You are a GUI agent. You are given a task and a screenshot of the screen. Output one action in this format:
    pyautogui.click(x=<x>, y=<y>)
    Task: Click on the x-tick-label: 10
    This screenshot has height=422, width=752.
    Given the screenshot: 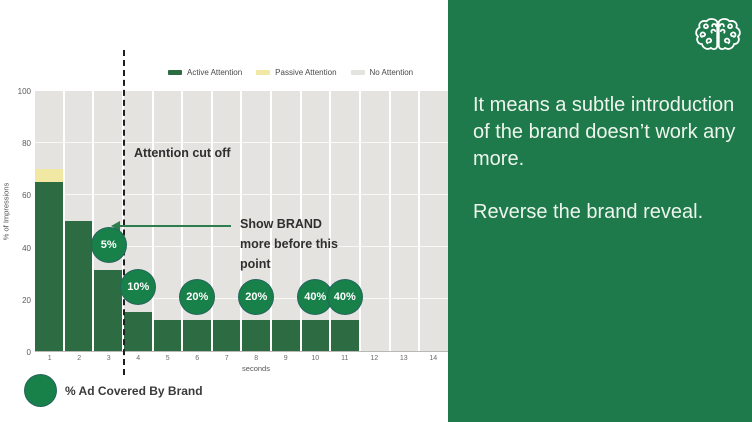 What is the action you would take?
    pyautogui.click(x=315, y=358)
    